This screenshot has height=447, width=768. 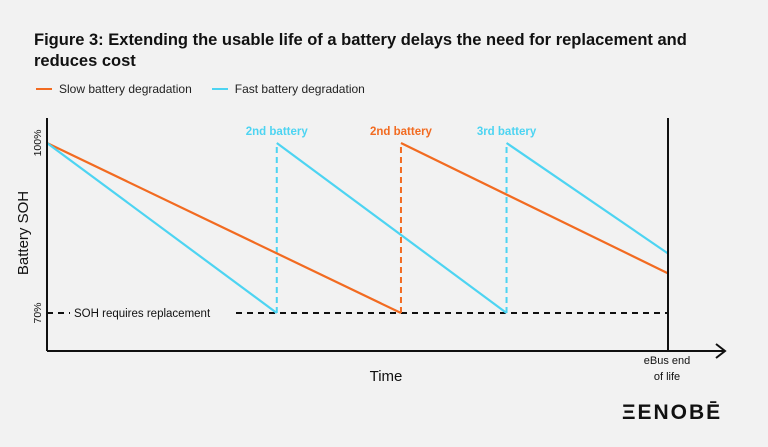 What do you see at coordinates (401, 132) in the screenshot?
I see `replacement-label-slow-1: 2nd battery` at bounding box center [401, 132].